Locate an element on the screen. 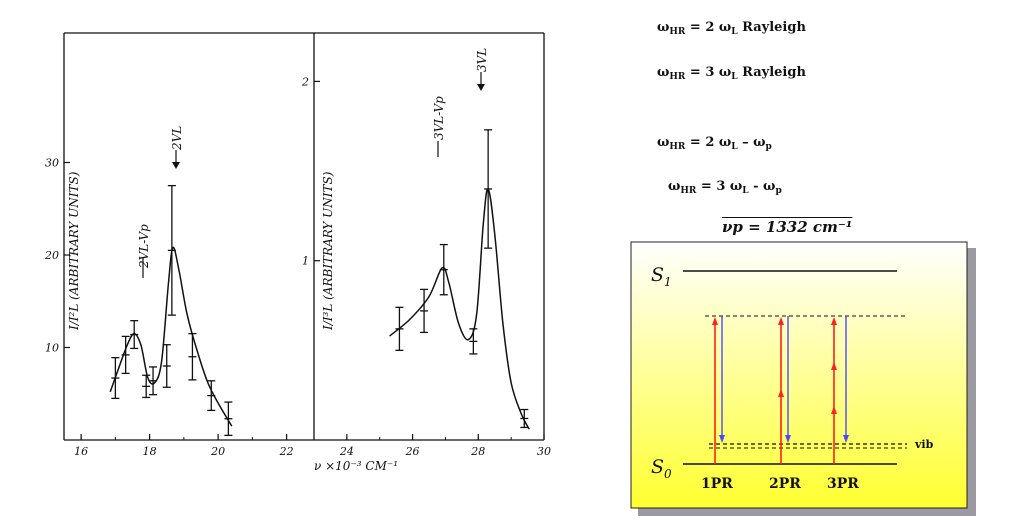 This screenshot has height=520, width=1020. y-label-left: I/I²L (ARBITRARY UNITS) is located at coordinates (74, 251).